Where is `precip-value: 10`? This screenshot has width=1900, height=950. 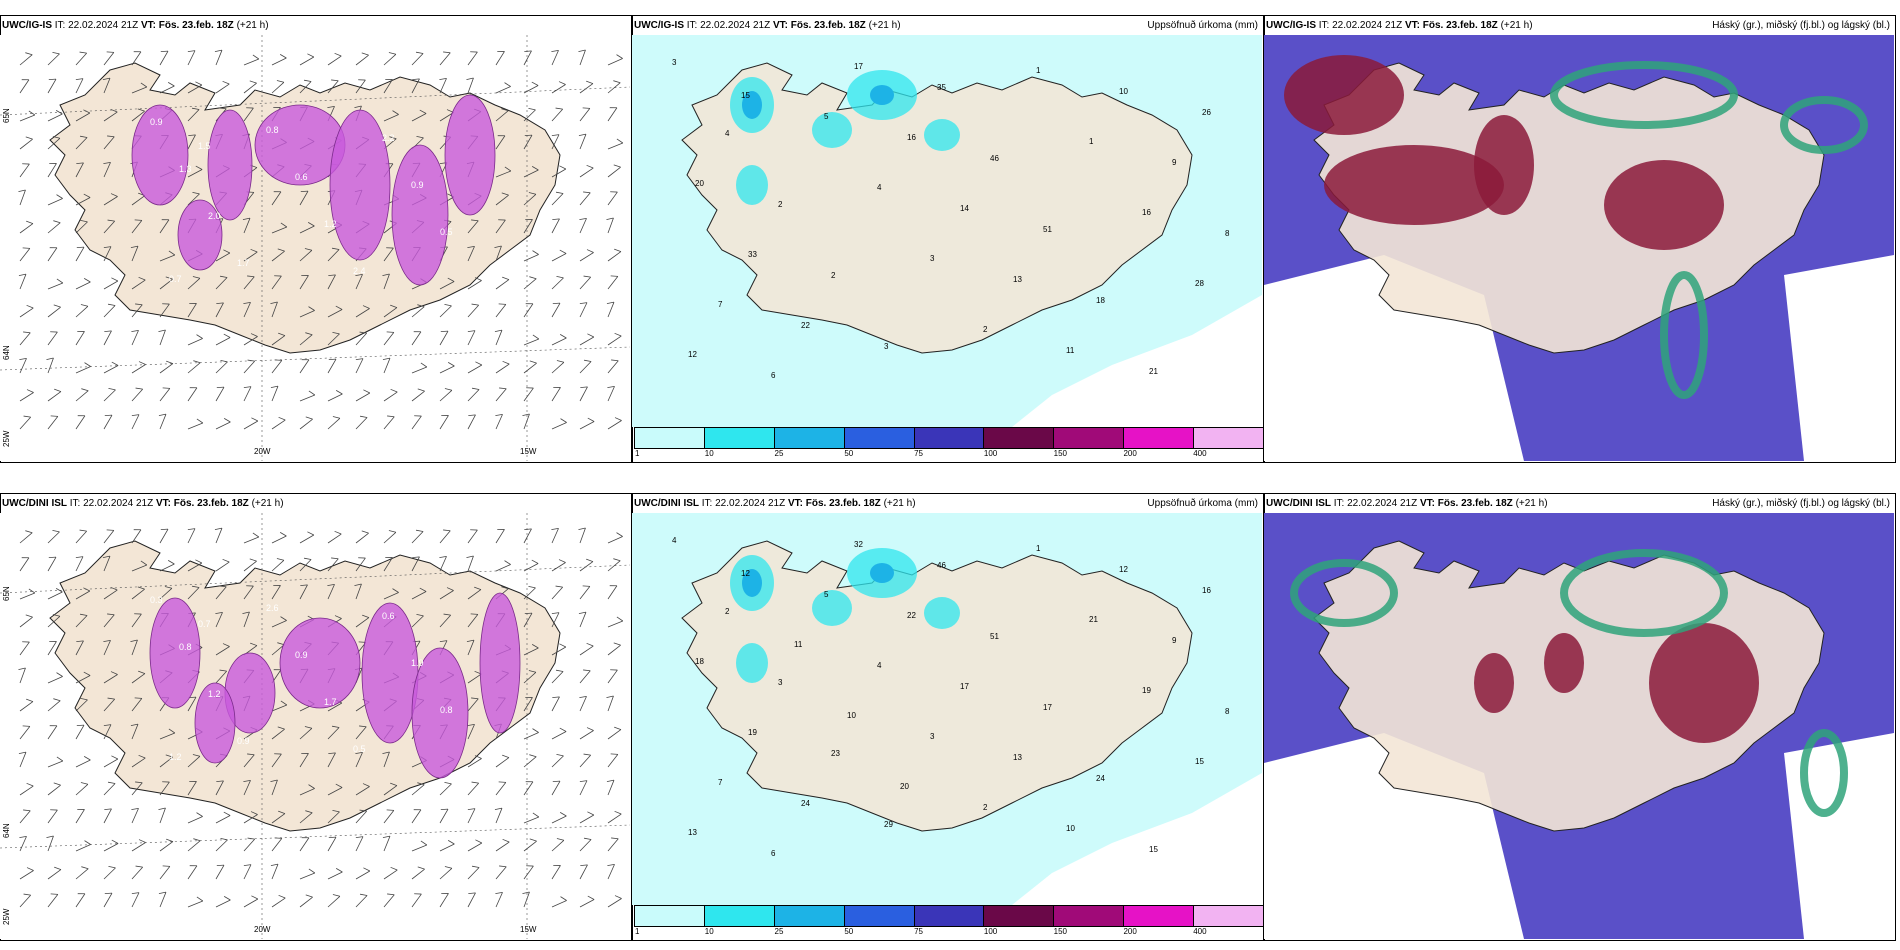
precip-value: 10 is located at coordinates (851, 715).